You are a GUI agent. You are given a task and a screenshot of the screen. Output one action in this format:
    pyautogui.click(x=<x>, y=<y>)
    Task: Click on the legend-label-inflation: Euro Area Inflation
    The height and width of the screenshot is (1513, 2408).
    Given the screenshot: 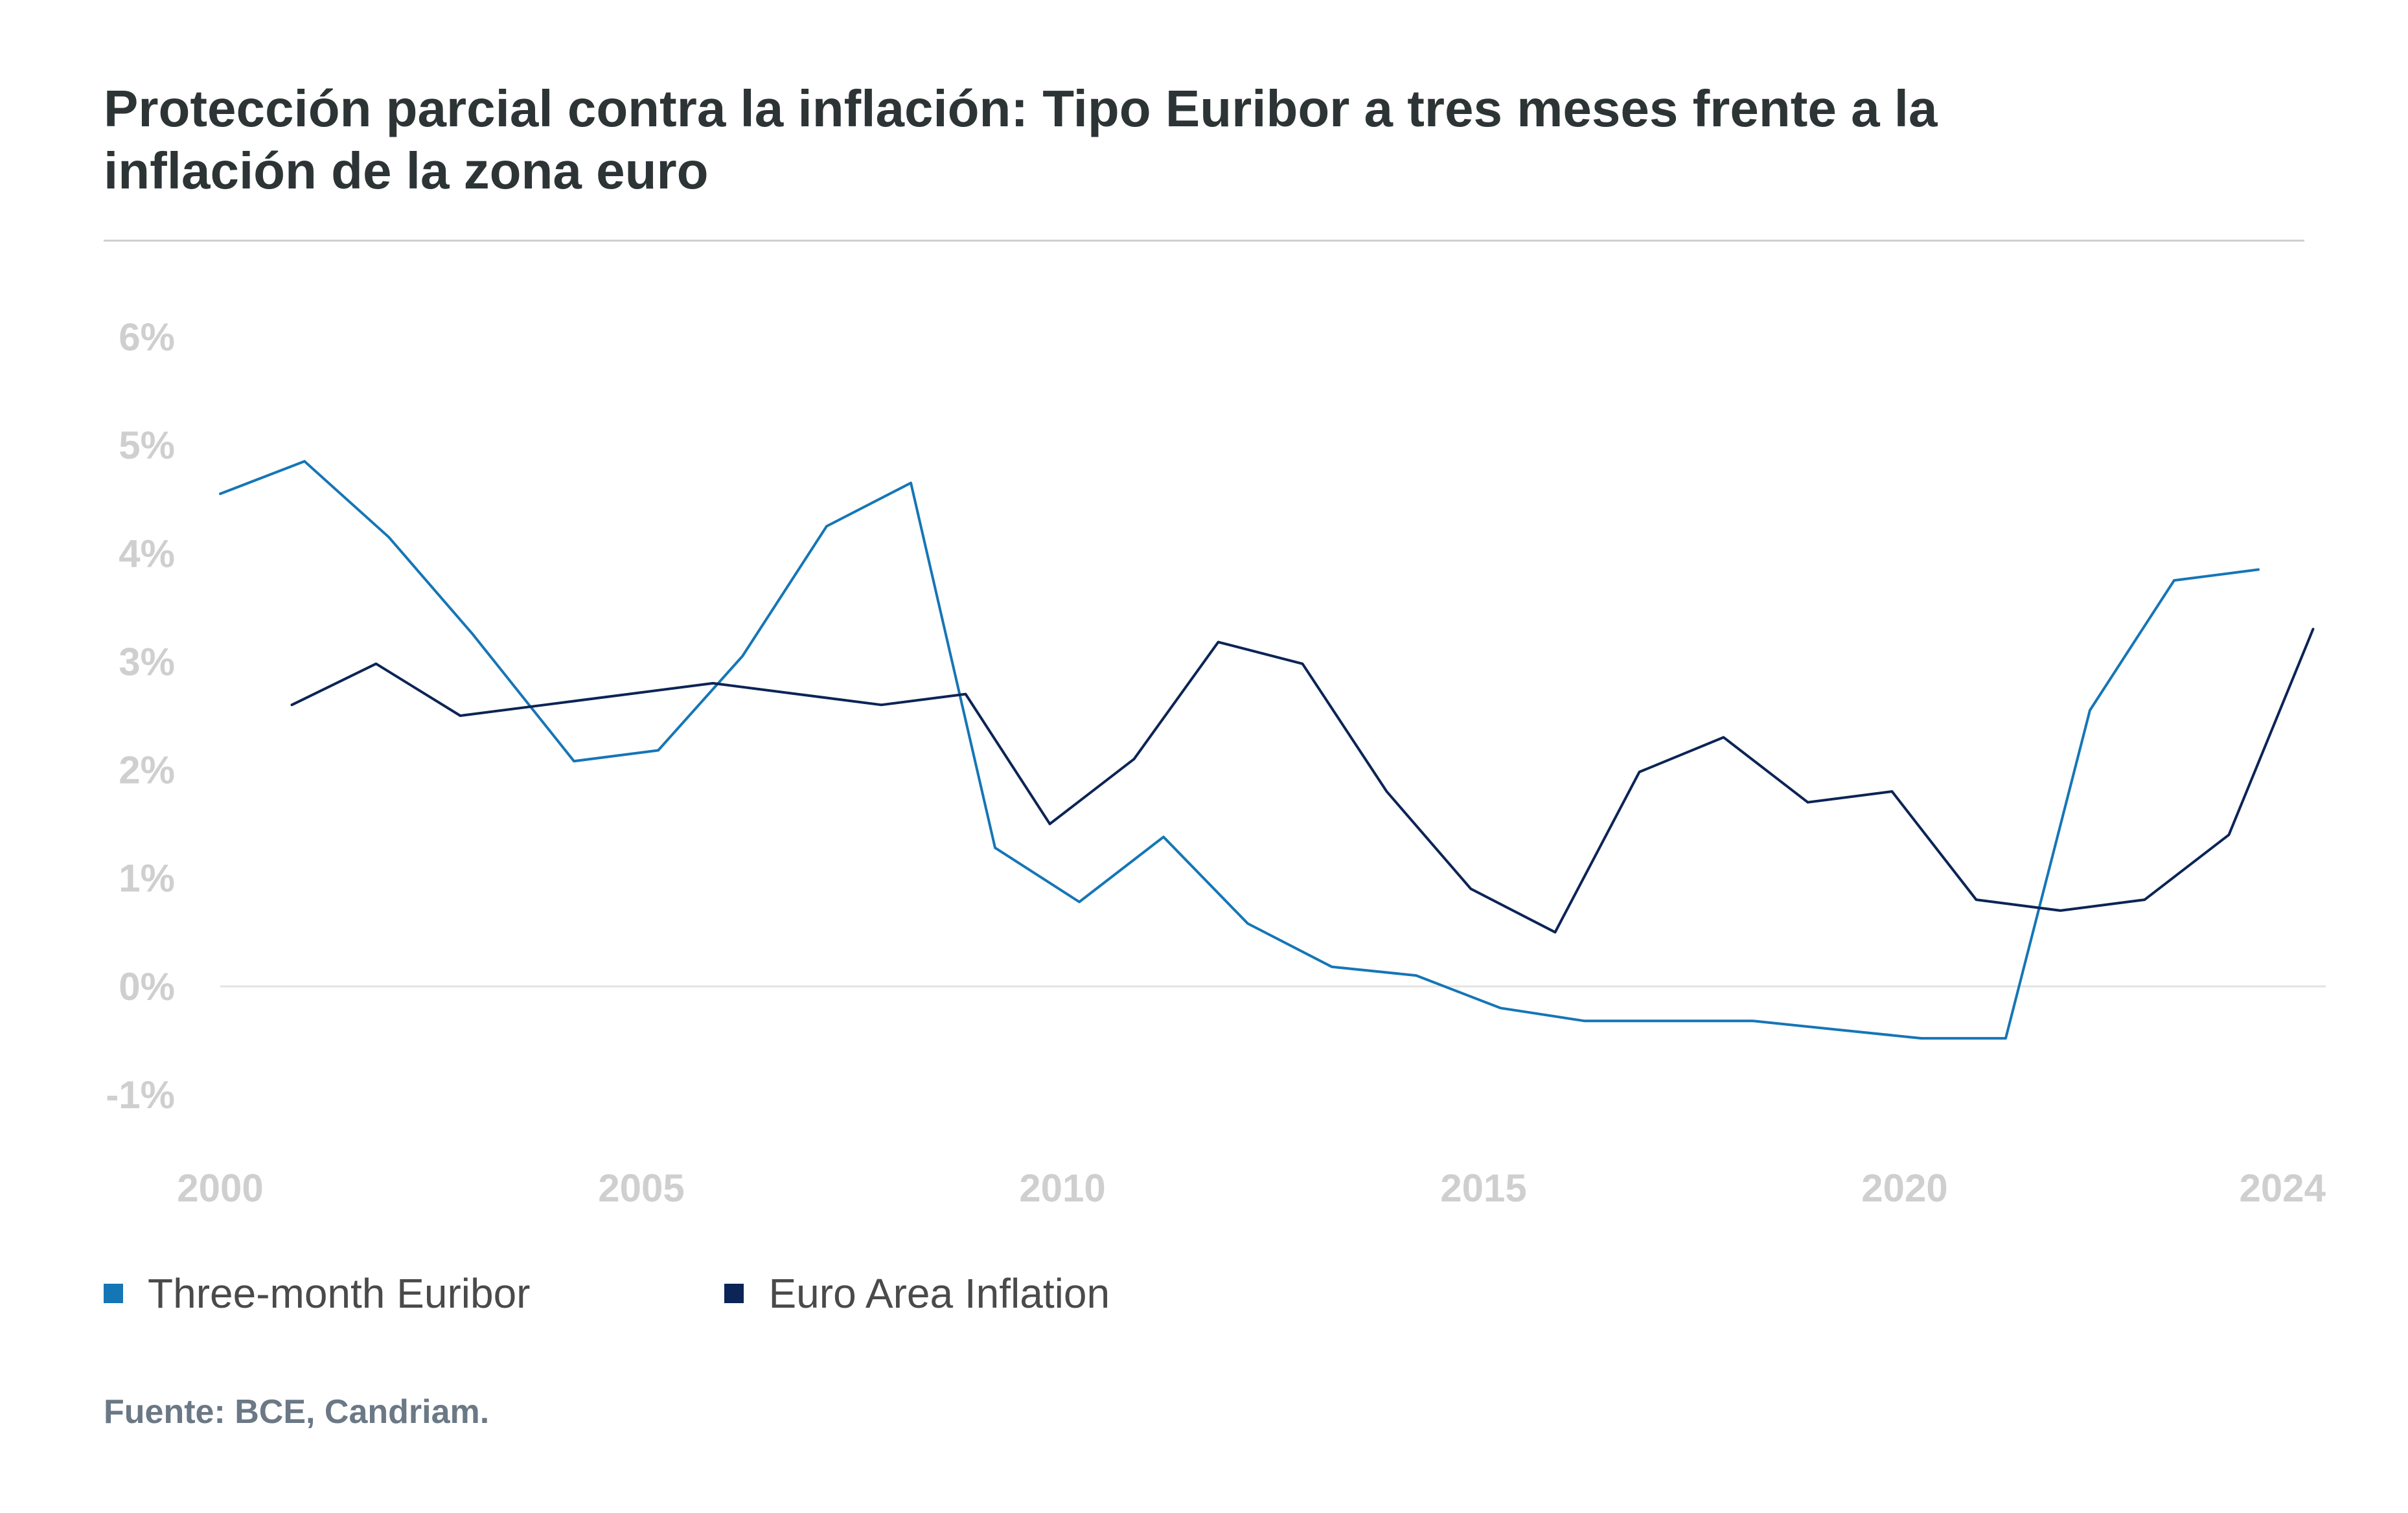 What is the action you would take?
    pyautogui.click(x=939, y=1294)
    